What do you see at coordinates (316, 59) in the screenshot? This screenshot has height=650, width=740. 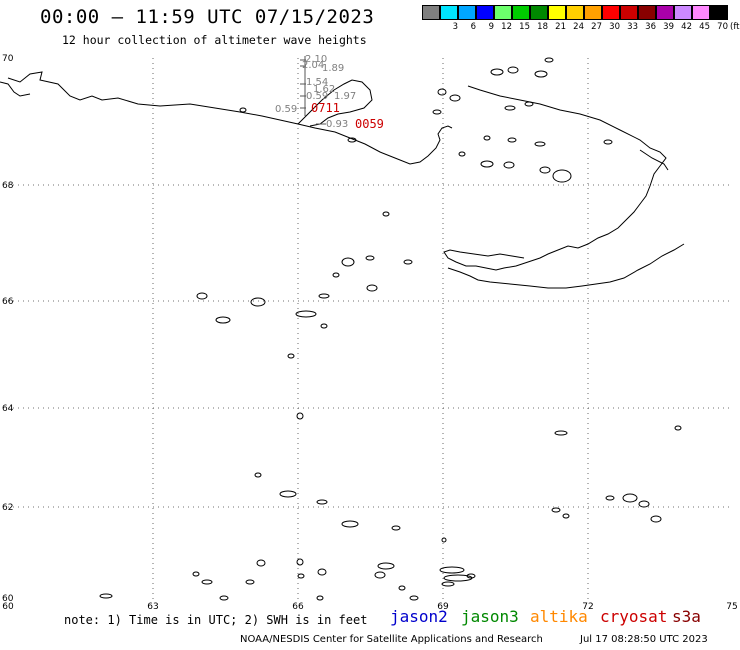 I see `swh-value: 2.10` at bounding box center [316, 59].